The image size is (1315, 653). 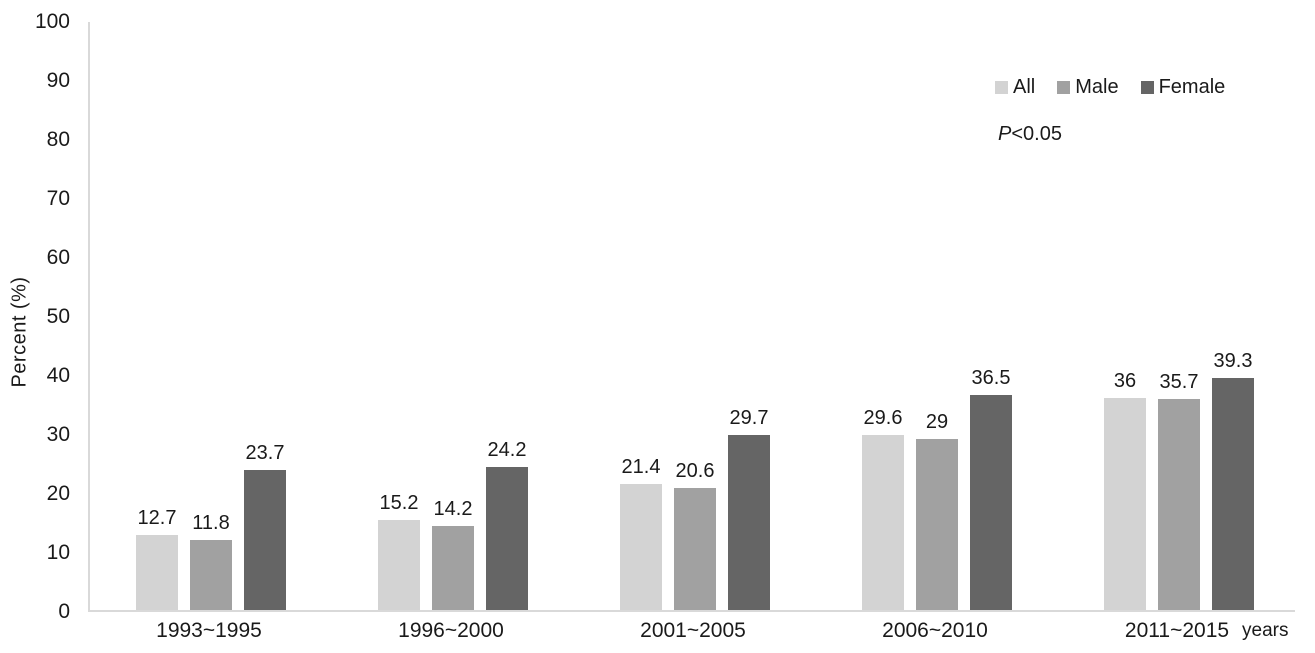 I want to click on y-tick-label: 70, so click(x=58, y=198).